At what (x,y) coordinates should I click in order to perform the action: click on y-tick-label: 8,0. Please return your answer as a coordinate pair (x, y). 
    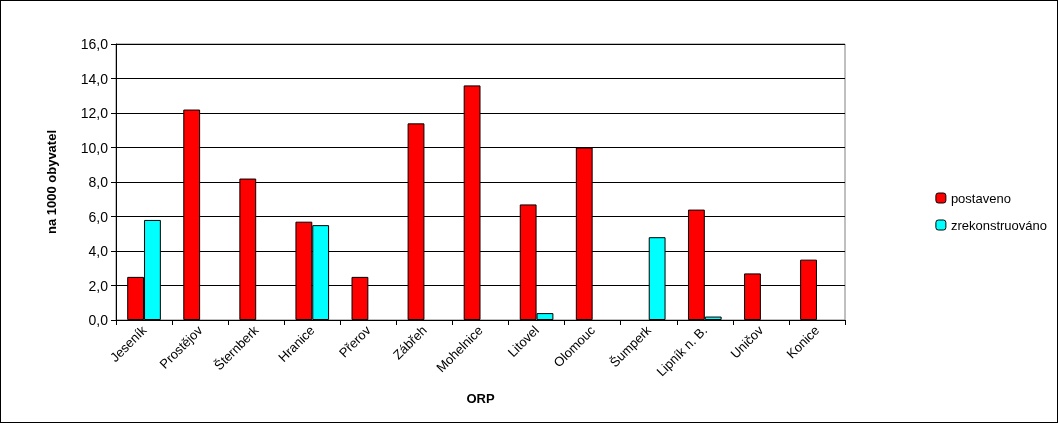
    Looking at the image, I should click on (98, 182).